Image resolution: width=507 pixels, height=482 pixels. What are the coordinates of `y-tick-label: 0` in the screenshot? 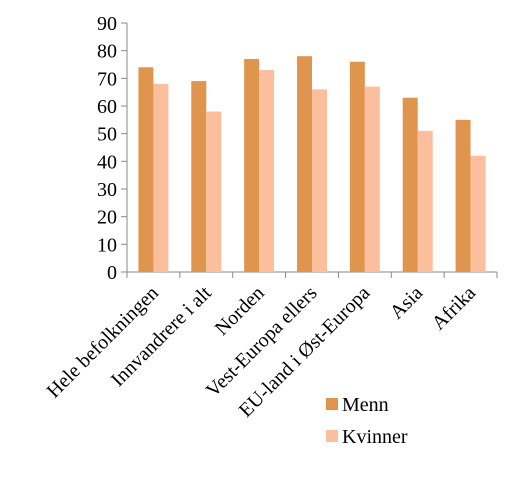 It's located at (112, 273).